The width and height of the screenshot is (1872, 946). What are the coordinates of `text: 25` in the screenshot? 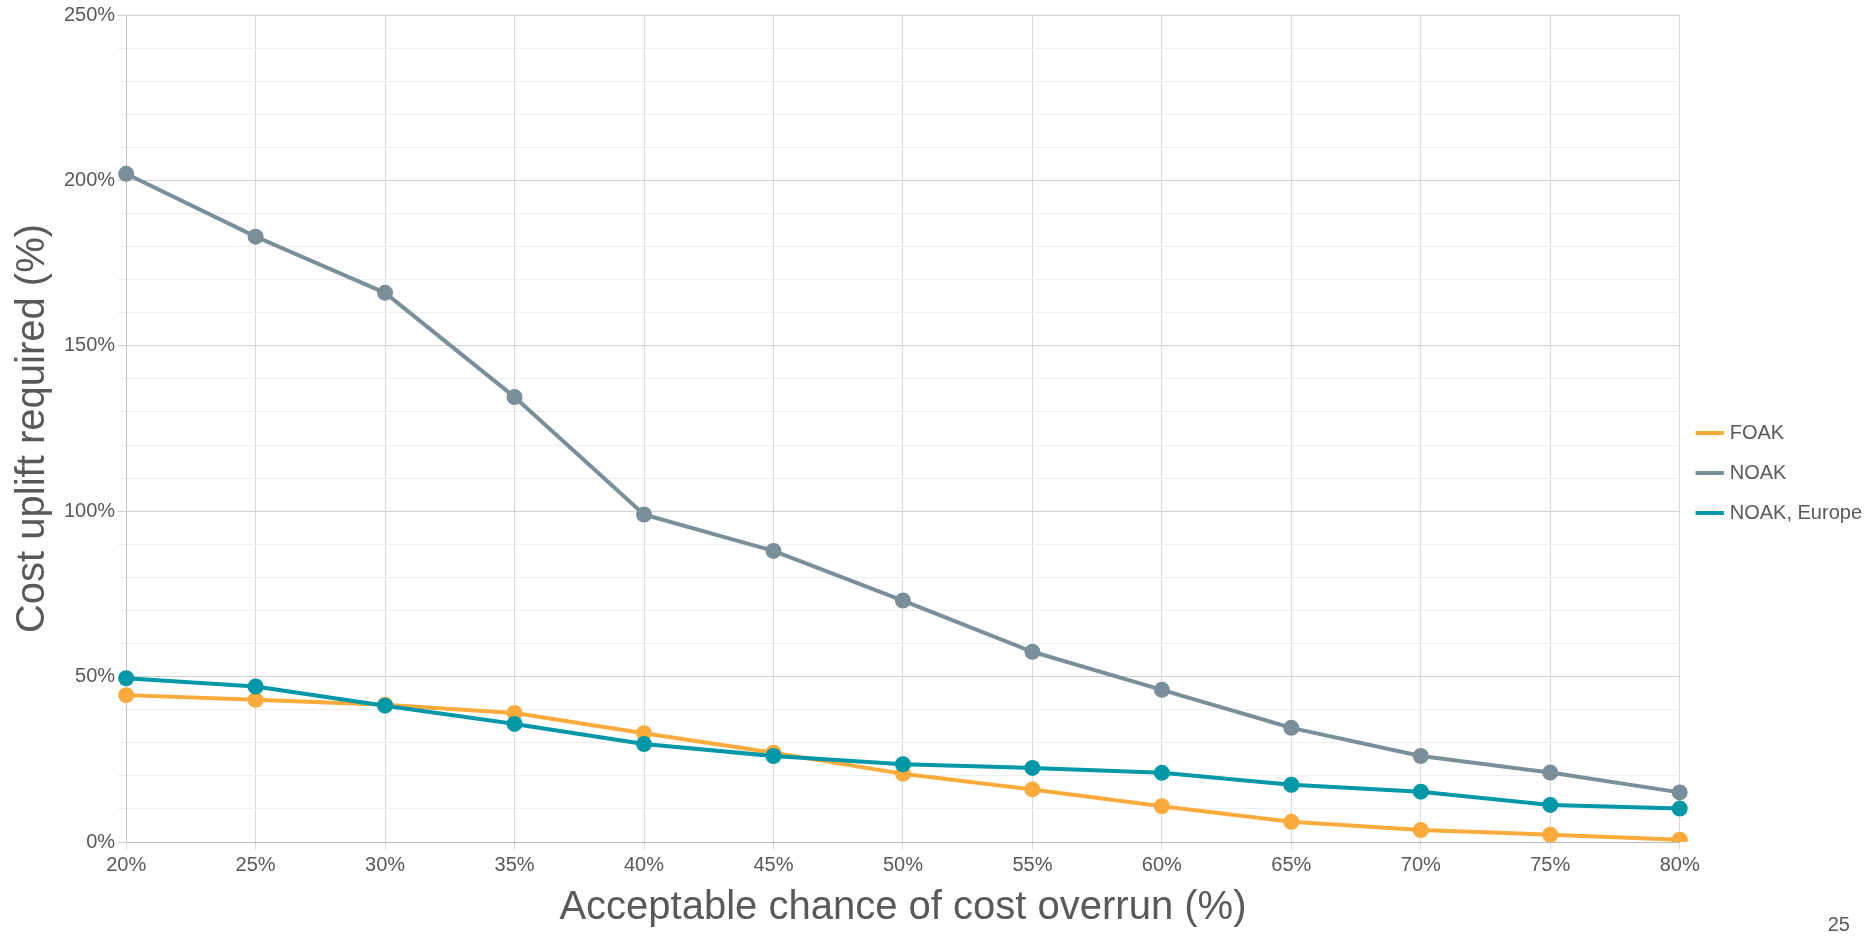 It's located at (1838, 924).